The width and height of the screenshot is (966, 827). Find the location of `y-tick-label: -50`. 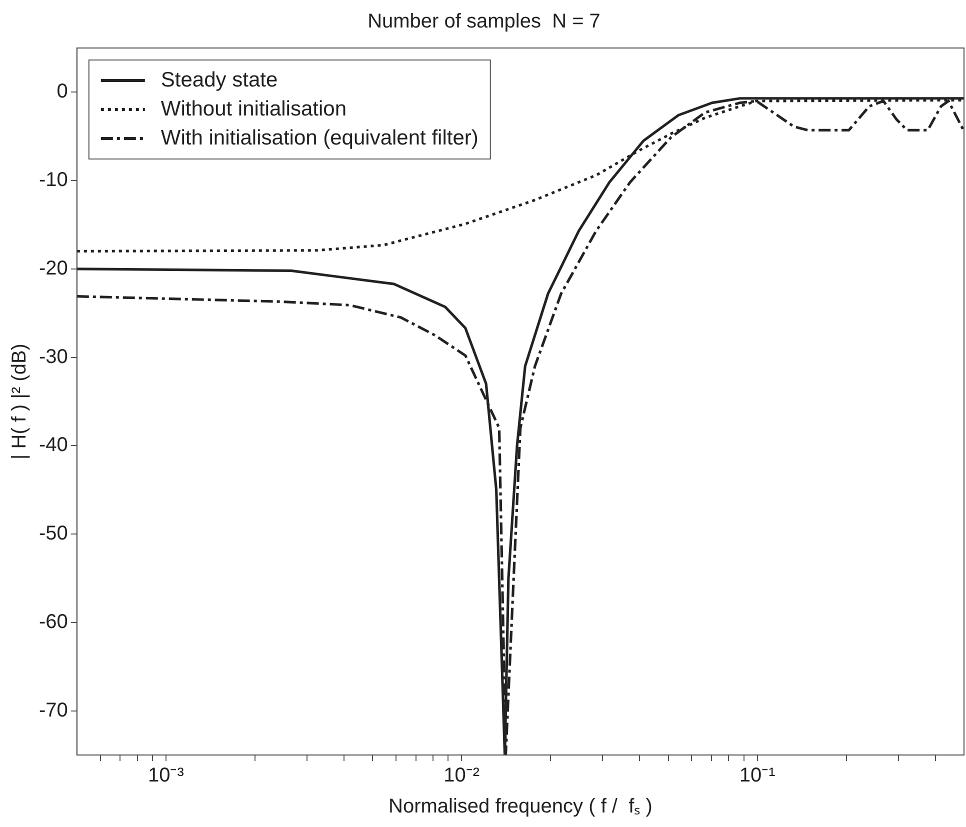

y-tick-label: -50 is located at coordinates (53, 533).